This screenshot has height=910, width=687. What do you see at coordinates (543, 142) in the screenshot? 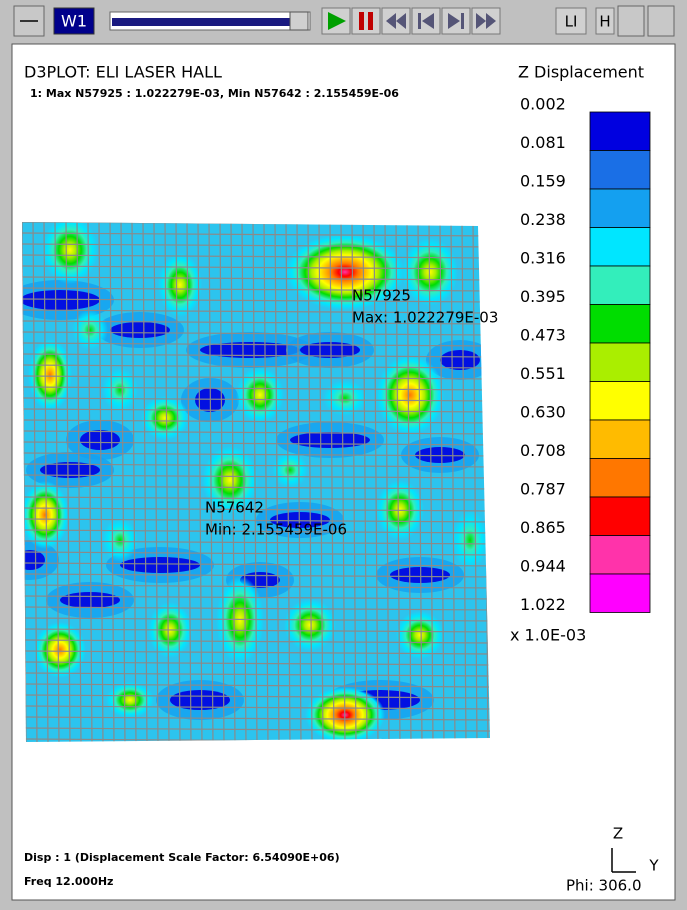
I see `legend-label: 0.081` at bounding box center [543, 142].